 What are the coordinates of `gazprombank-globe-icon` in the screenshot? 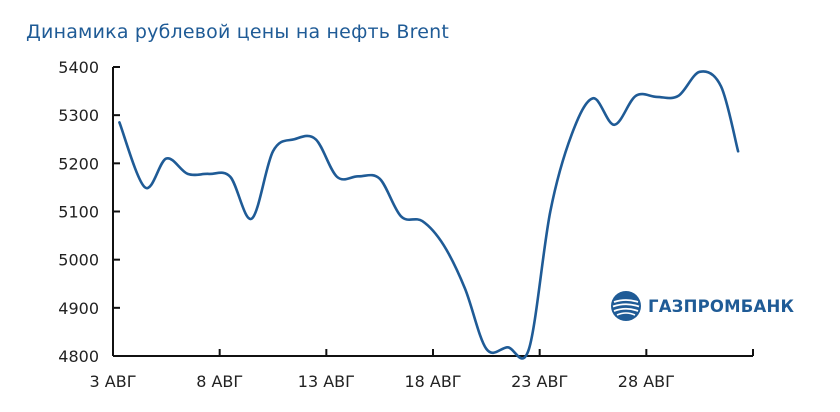 It's located at (626, 306).